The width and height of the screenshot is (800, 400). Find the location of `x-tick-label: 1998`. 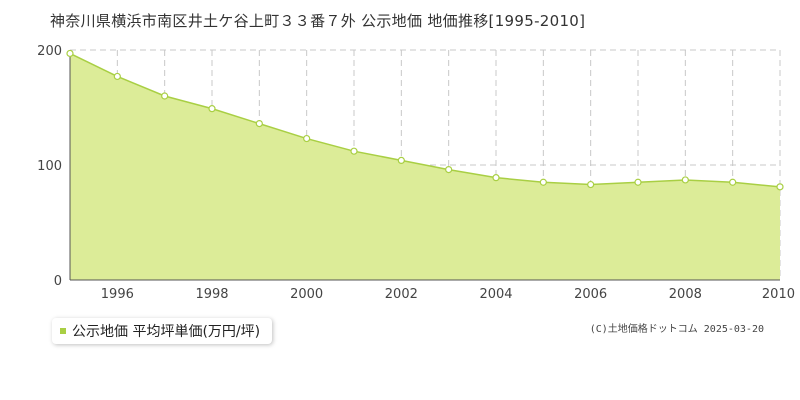

x-tick-label: 1998 is located at coordinates (211, 294).